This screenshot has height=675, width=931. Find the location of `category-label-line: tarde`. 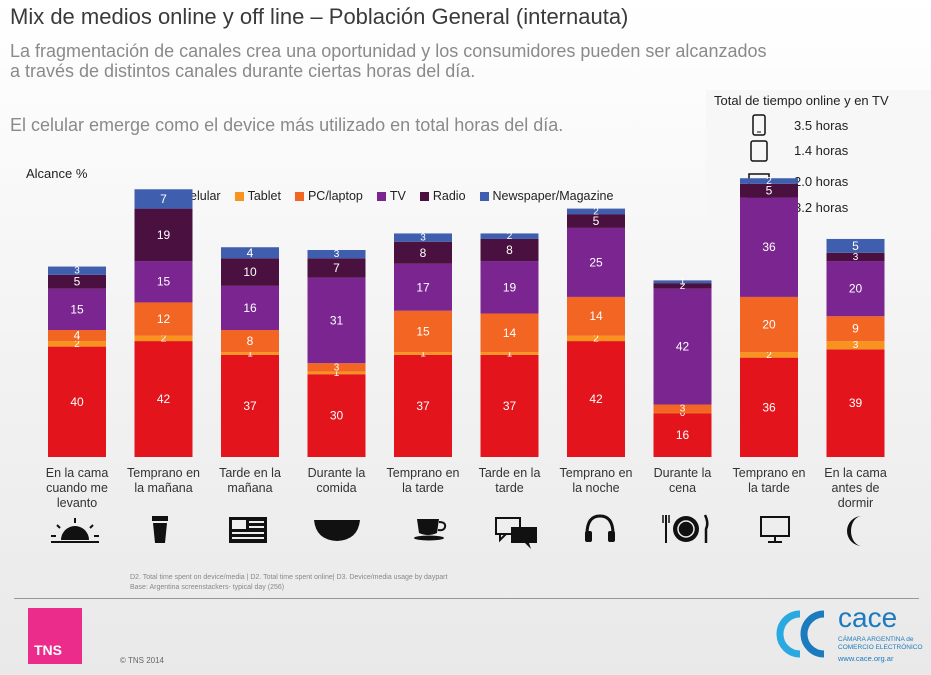

category-label-line: tarde is located at coordinates (509, 488).